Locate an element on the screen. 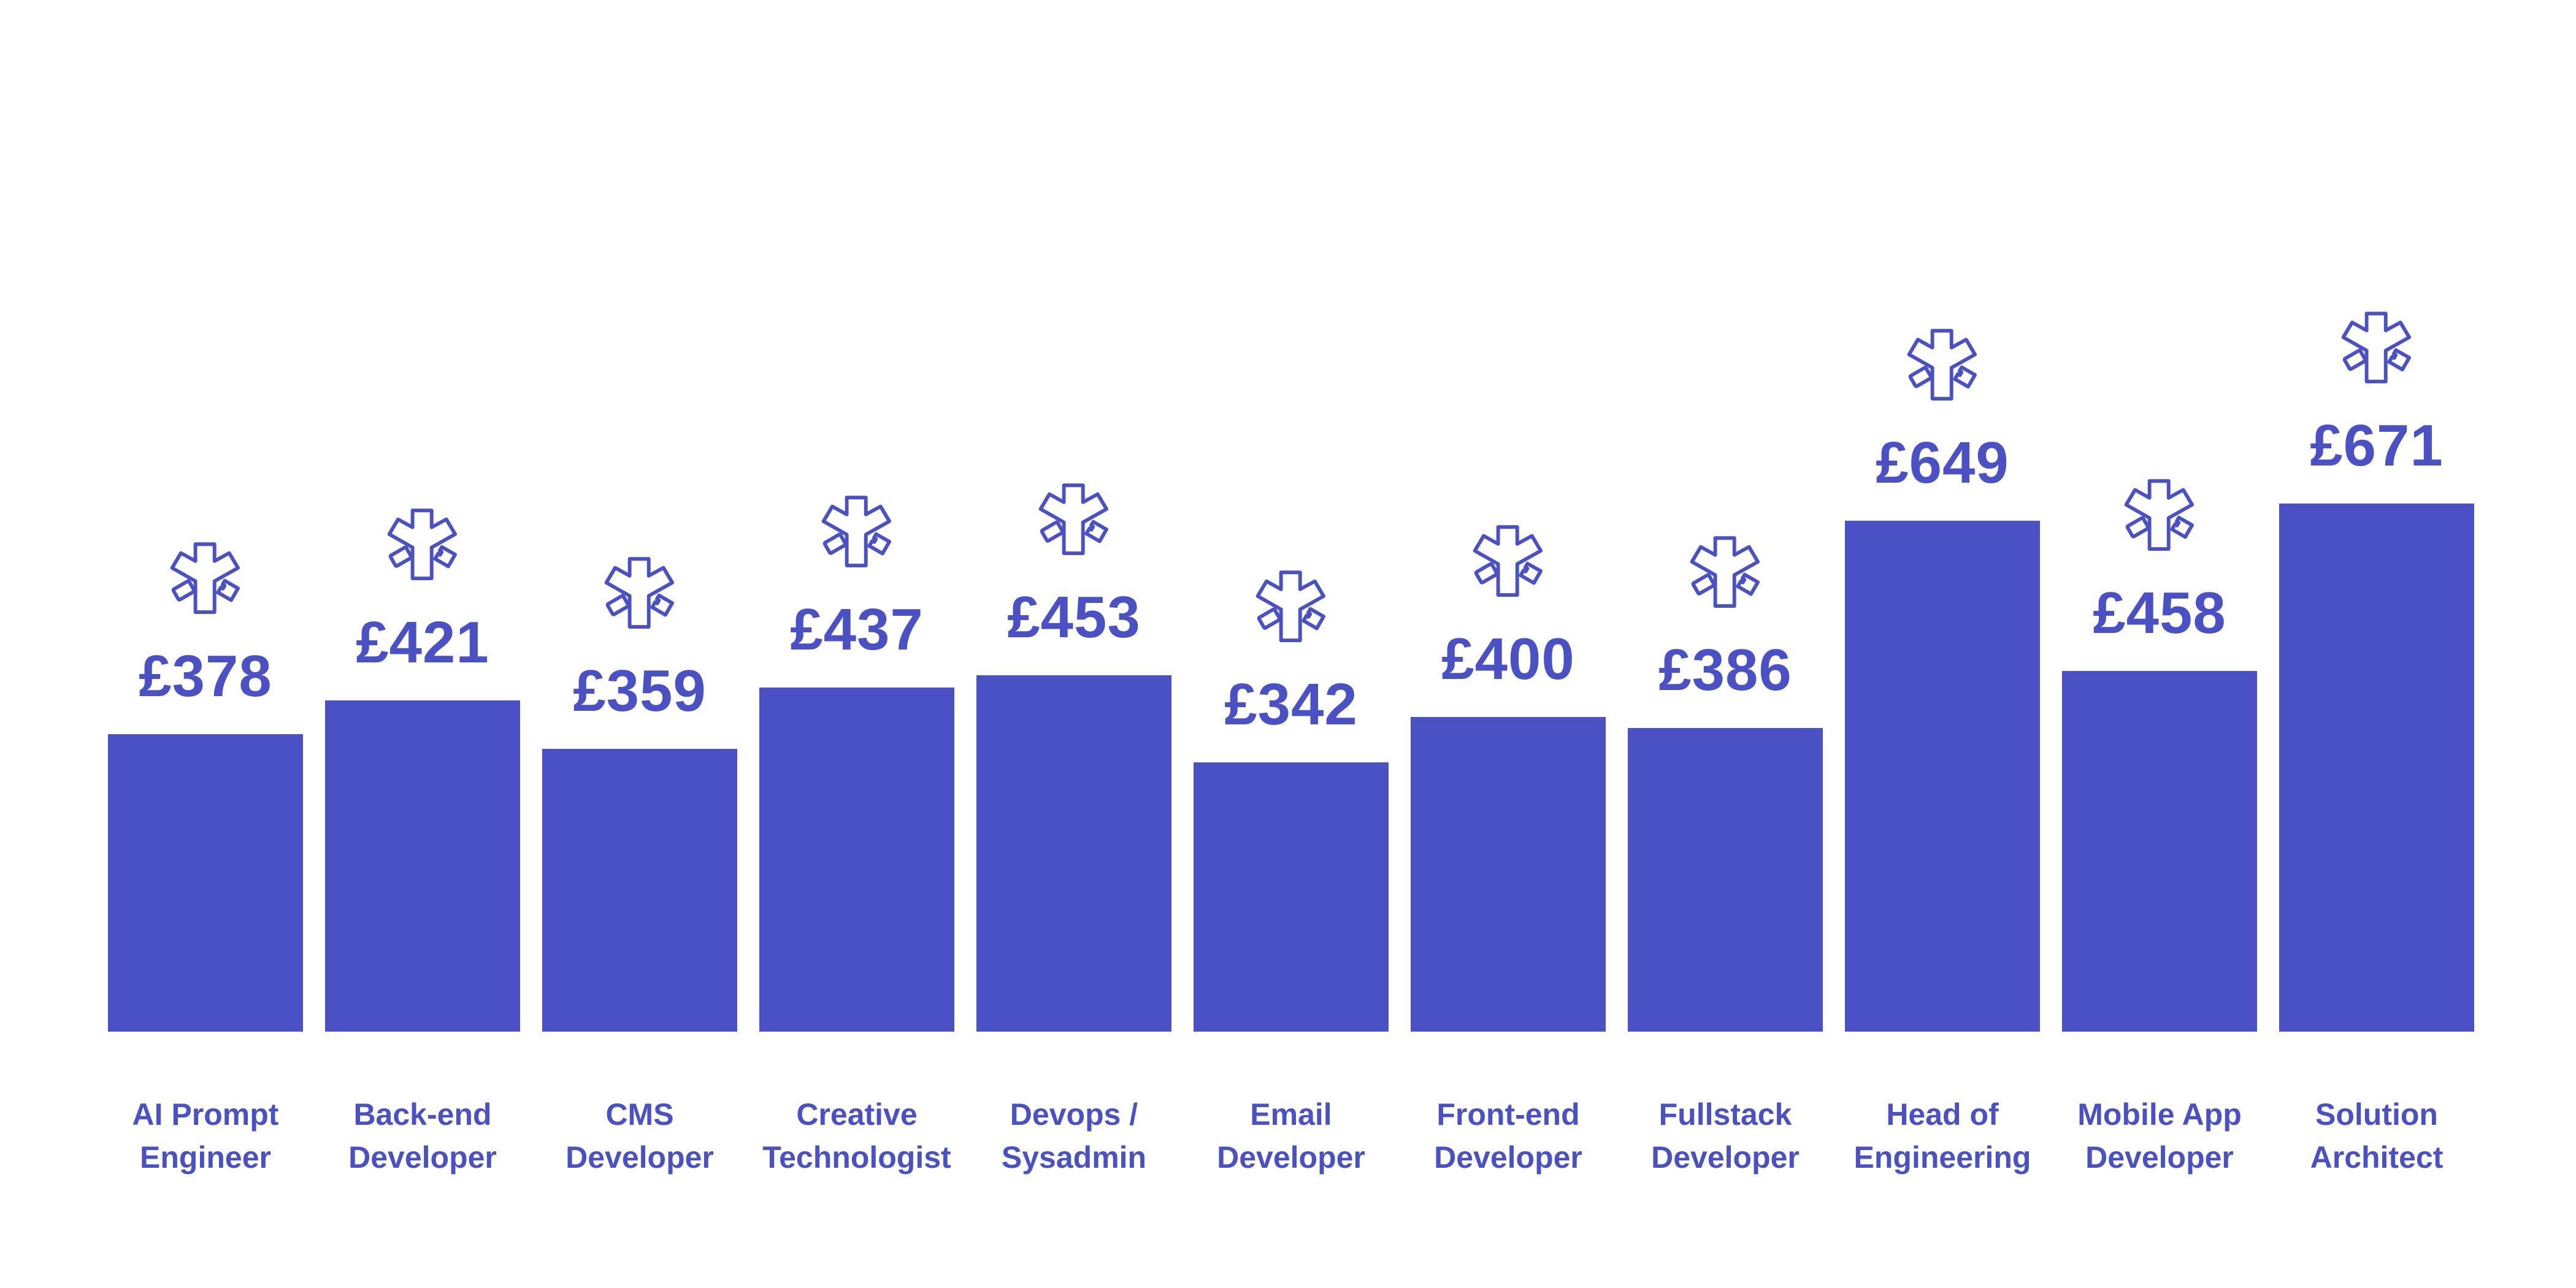 Image resolution: width=2576 pixels, height=1288 pixels. data-label: £421 is located at coordinates (422, 642).